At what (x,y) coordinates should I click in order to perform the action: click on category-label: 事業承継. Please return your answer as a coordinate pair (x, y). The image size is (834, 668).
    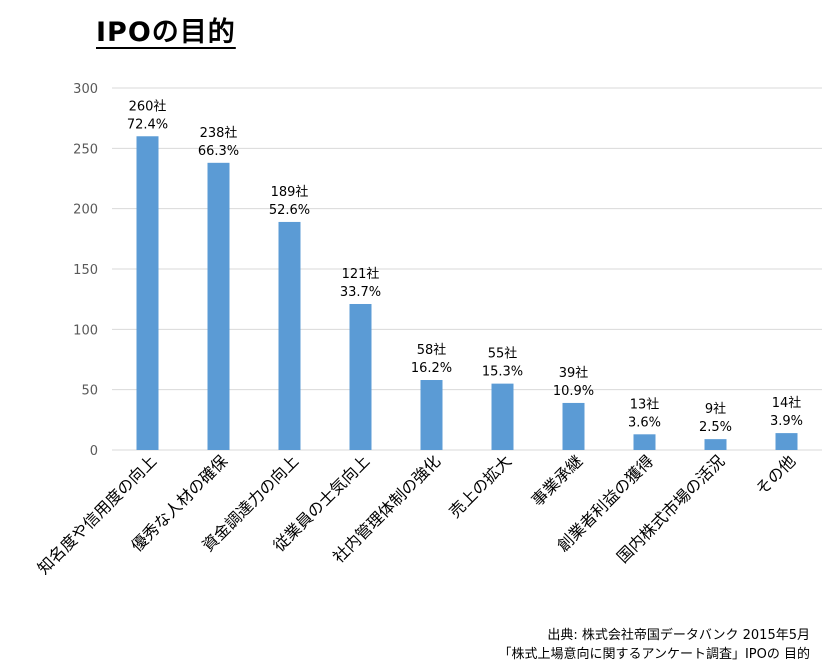
    Looking at the image, I should click on (557, 480).